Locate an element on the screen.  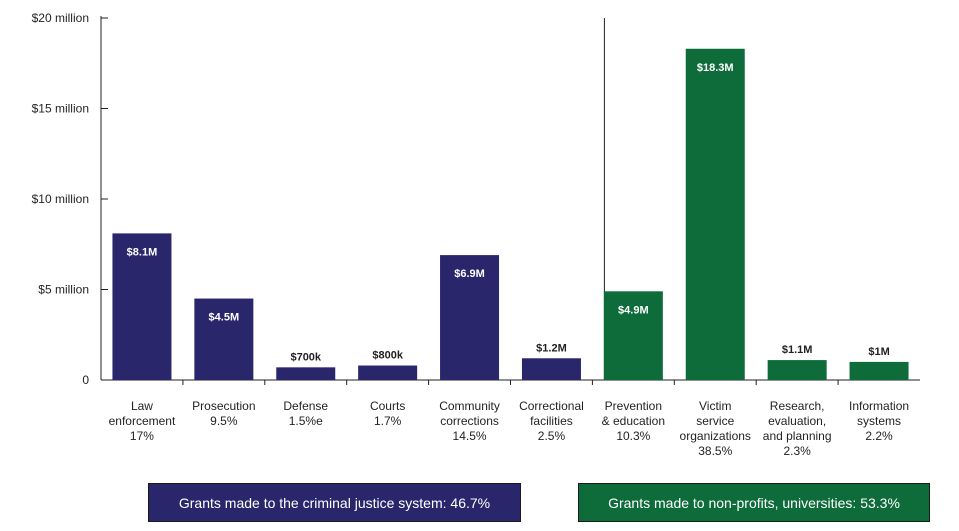
category-label-line: enforcement is located at coordinates (142, 421).